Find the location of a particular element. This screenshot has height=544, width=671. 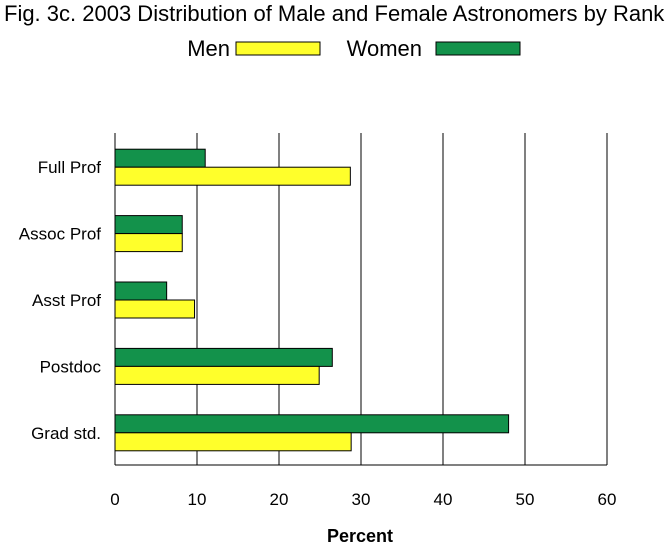

legend: Men Women is located at coordinates (354, 48).